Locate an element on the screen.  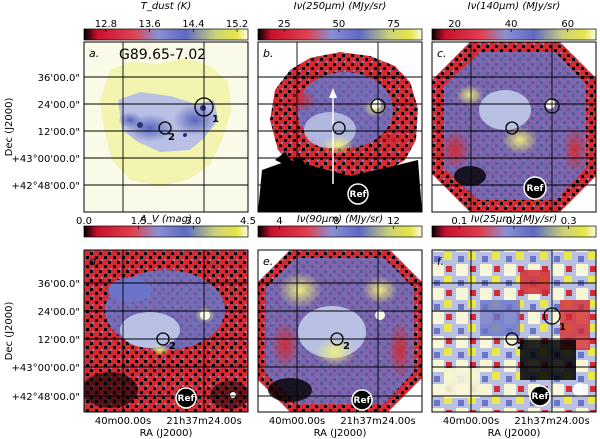
colorbar-tick-label: 50 is located at coordinates (339, 24).